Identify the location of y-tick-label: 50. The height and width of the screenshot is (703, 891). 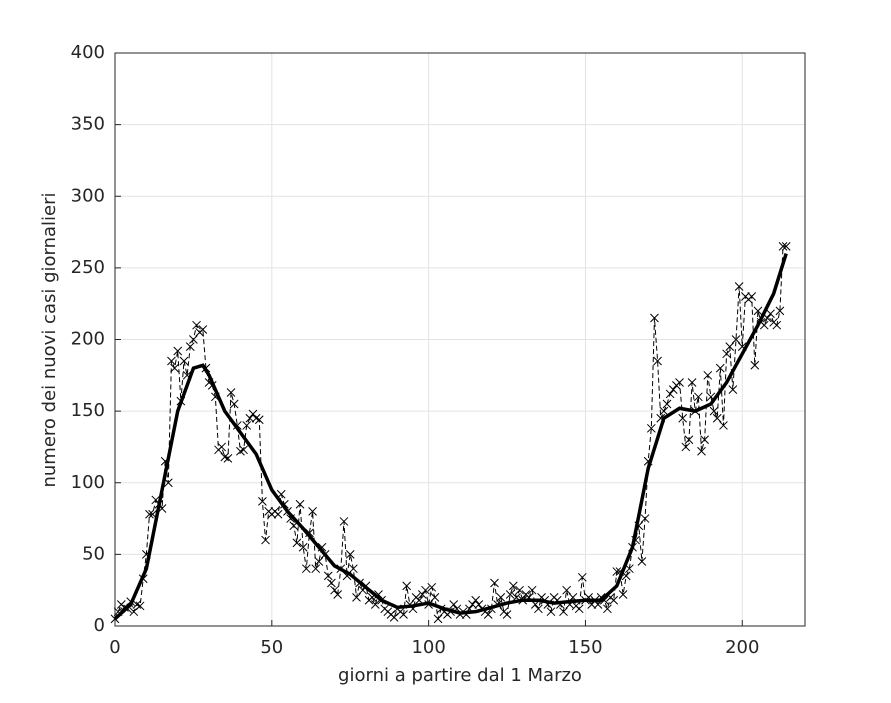
(93, 553).